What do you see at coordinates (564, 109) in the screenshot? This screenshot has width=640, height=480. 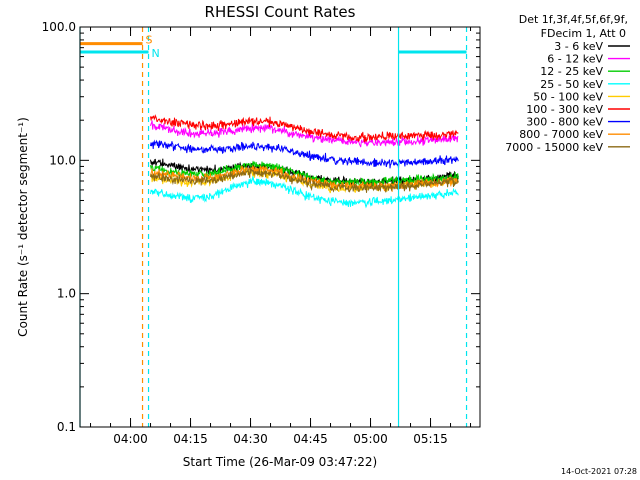 I see `legend-entry-label: 100 - 300 keV` at bounding box center [564, 109].